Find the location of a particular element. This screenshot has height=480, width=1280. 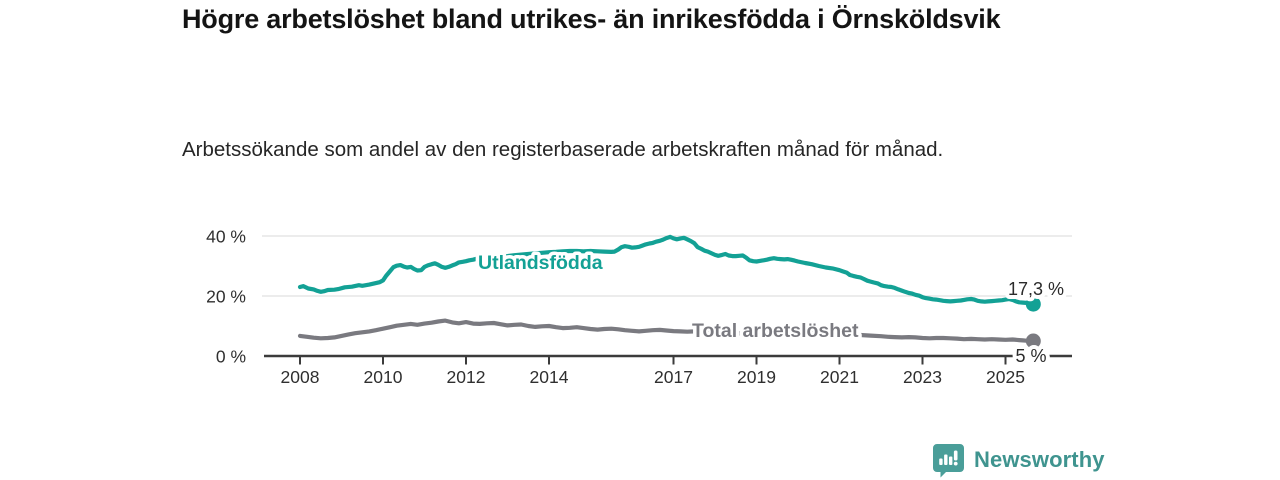

chart-series-lines is located at coordinates (666, 289).